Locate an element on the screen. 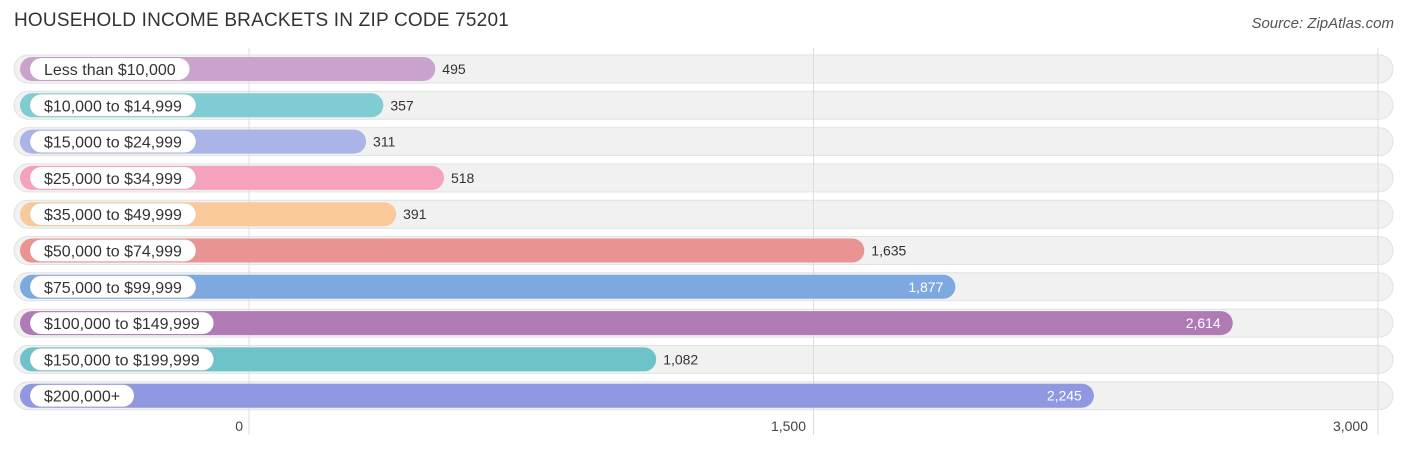 The height and width of the screenshot is (449, 1406). category-label: $15,000 to $24,999 is located at coordinates (113, 143).